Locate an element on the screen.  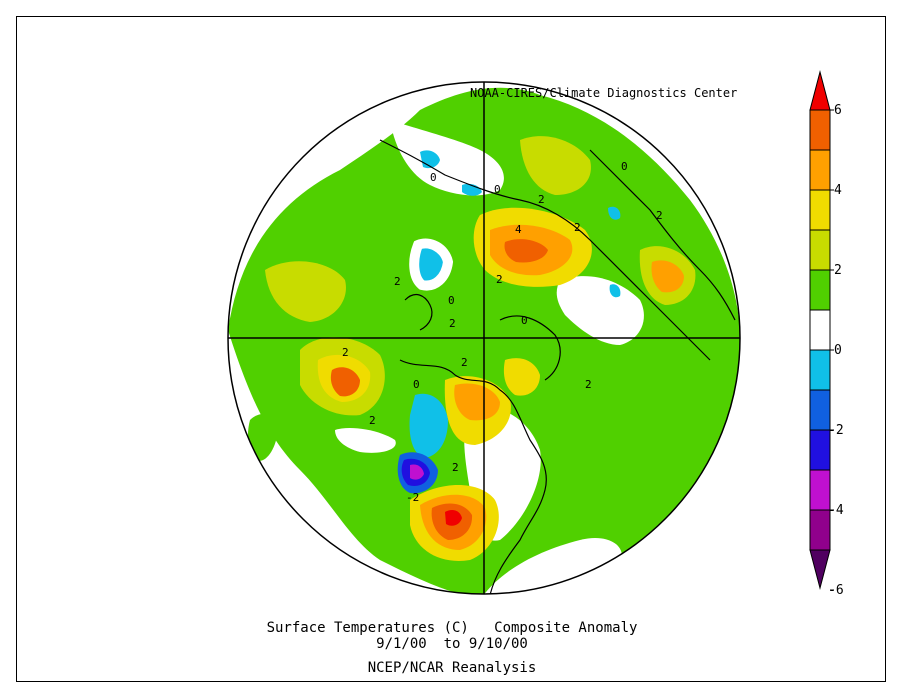
caption-date-range: 9/1/00 to 9/10/00 is located at coordinates (452, 644).